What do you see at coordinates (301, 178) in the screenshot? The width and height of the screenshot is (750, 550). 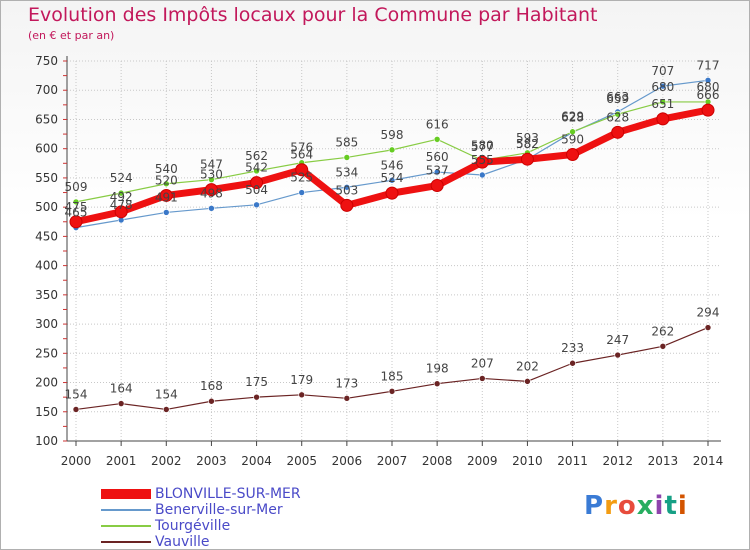 I see `data-label: 525` at bounding box center [301, 178].